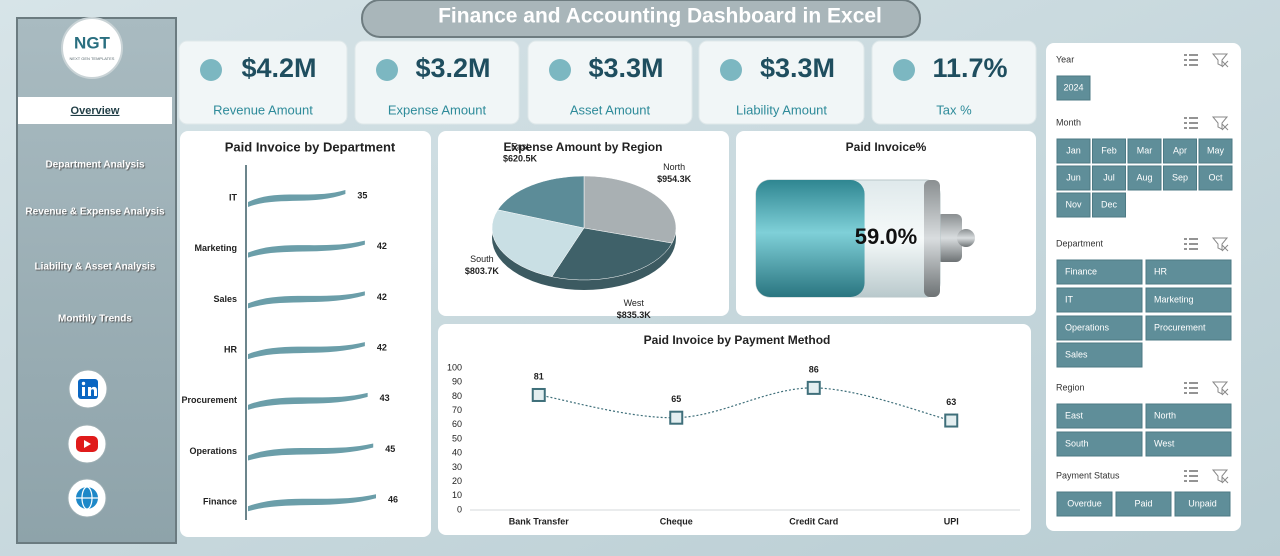 This screenshot has height=556, width=1280. What do you see at coordinates (1165, 415) in the screenshot?
I see `slicer-item: North` at bounding box center [1165, 415].